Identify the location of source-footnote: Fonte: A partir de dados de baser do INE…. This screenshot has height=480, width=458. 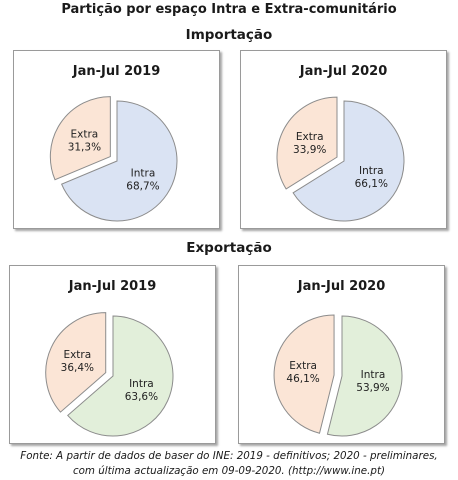
(229, 464).